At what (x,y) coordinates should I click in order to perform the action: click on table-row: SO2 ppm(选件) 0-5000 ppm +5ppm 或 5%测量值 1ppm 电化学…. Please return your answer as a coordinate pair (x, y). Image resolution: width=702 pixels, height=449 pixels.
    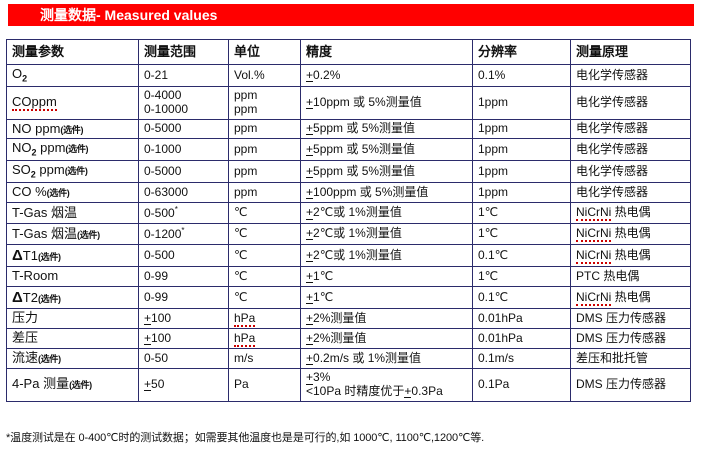
    Looking at the image, I should click on (348, 172).